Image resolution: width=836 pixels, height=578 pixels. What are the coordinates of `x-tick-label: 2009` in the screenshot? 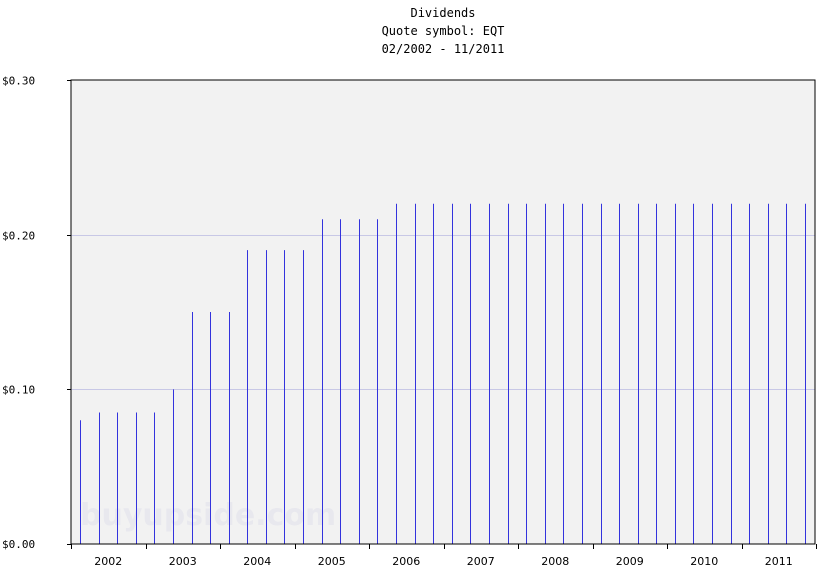 It's located at (630, 561).